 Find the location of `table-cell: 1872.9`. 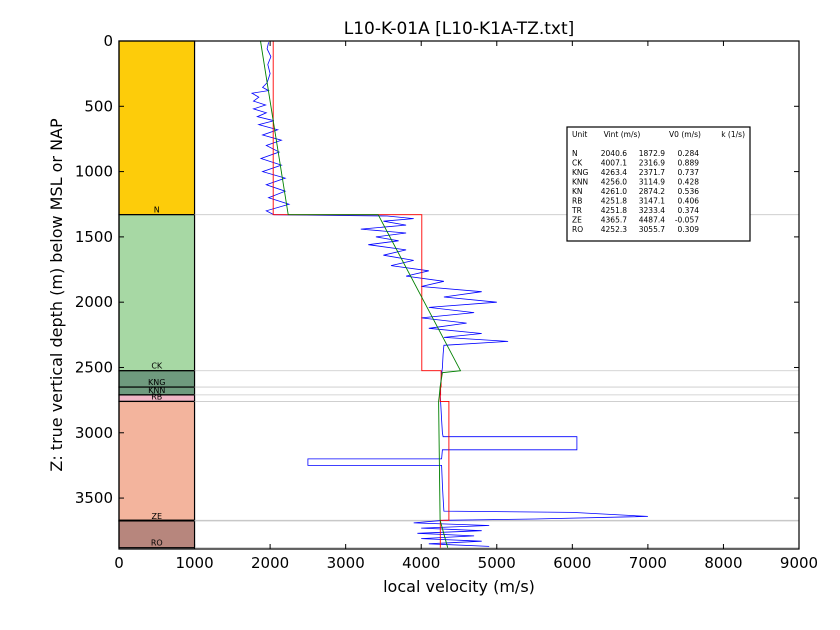

table-cell: 1872.9 is located at coordinates (652, 153).